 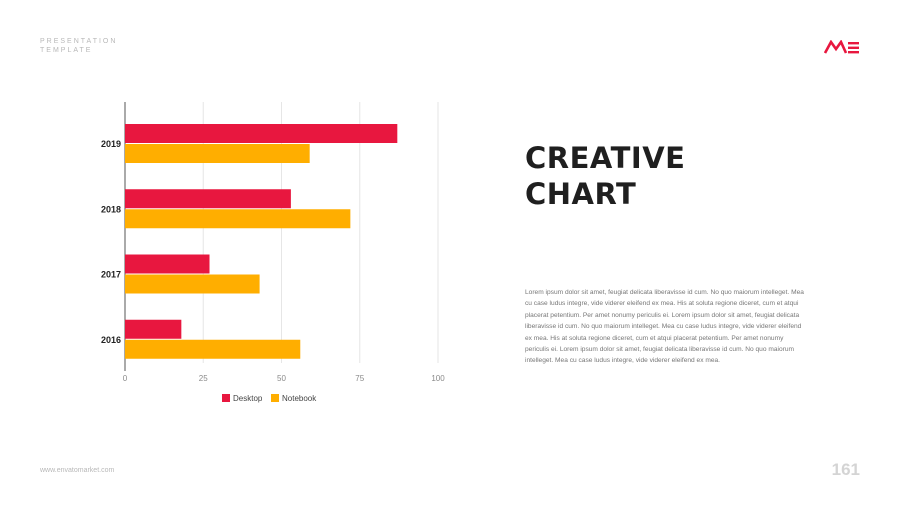 What do you see at coordinates (79, 41) in the screenshot?
I see `brand-line-1: PRESENTATION` at bounding box center [79, 41].